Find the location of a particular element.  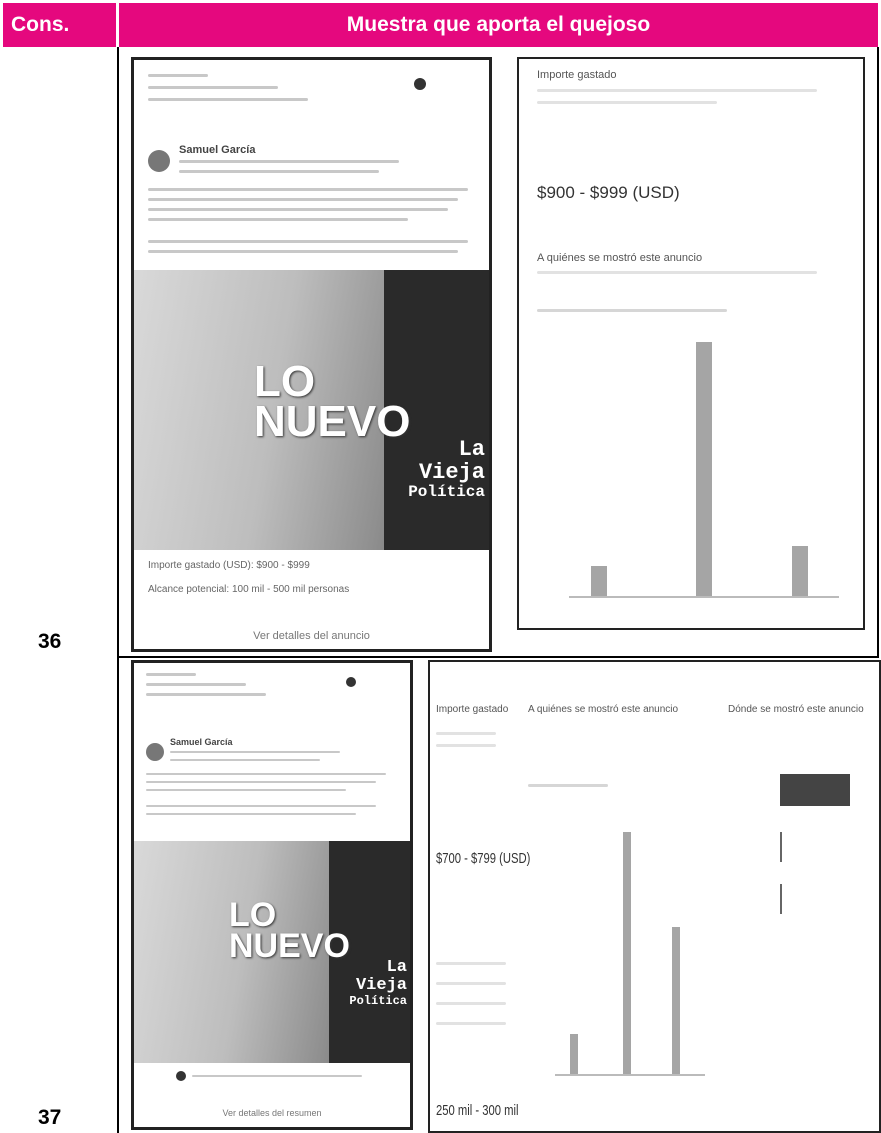

spend-value: $900 - $999 (USD) is located at coordinates (608, 192).